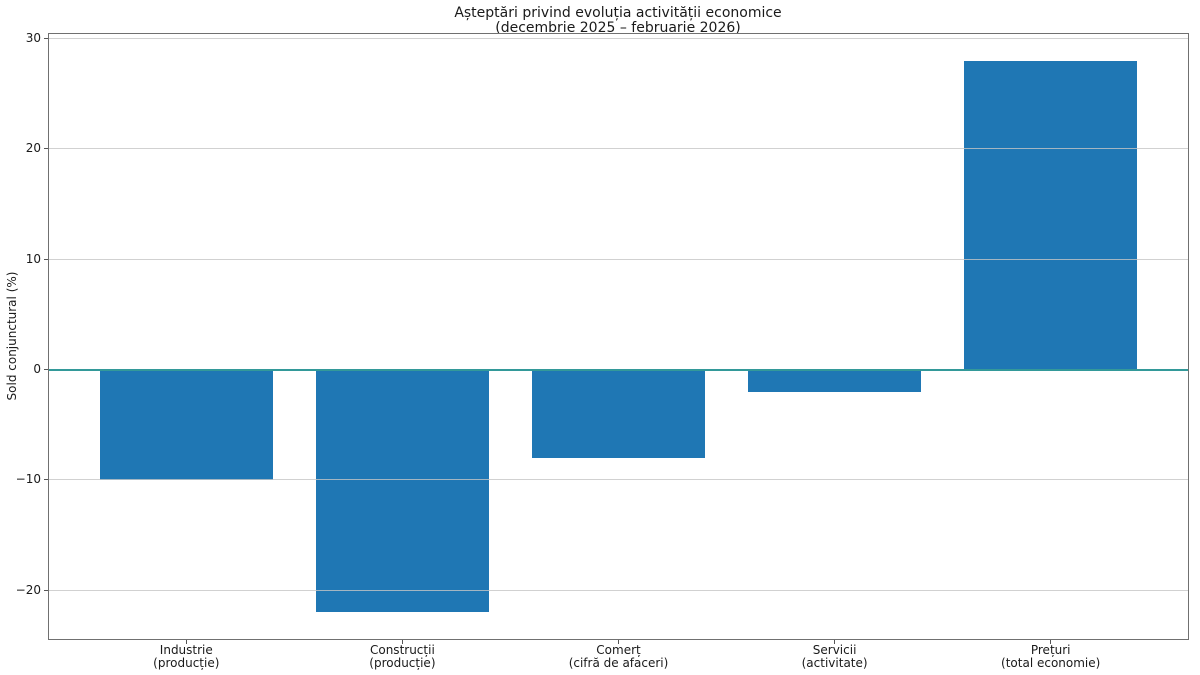 Image resolution: width=1200 pixels, height=675 pixels. What do you see at coordinates (1050, 650) in the screenshot?
I see `xtick-label-line1: Prețuri` at bounding box center [1050, 650].